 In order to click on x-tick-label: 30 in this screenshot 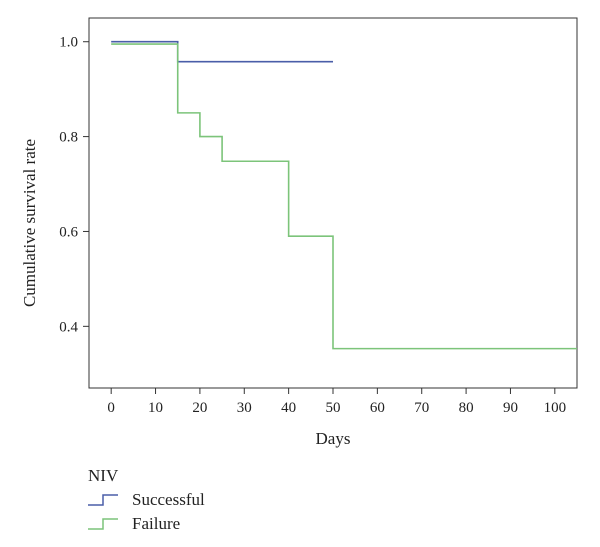, I will do `click(244, 408)`.